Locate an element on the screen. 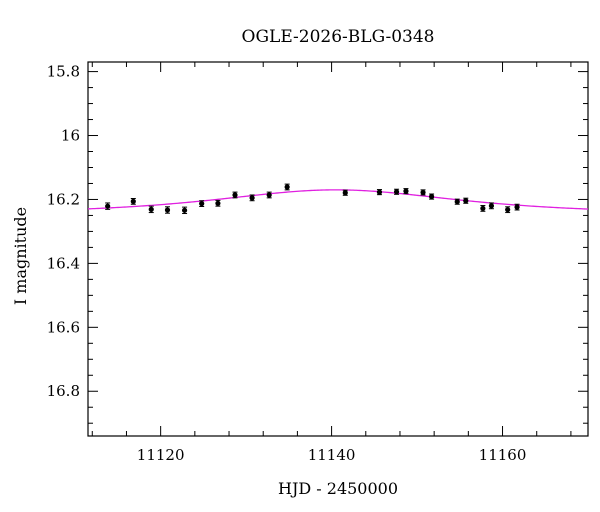 The height and width of the screenshot is (512, 600). x-tick-label: 11140 is located at coordinates (332, 455).